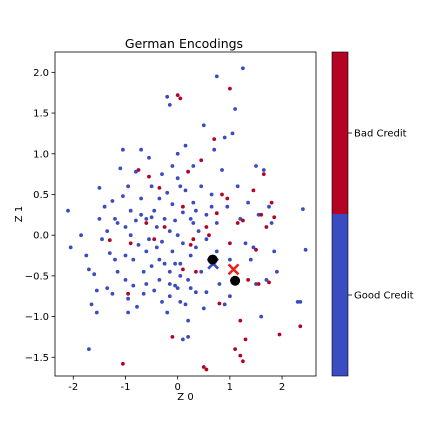 The width and height of the screenshot is (423, 423). What do you see at coordinates (125, 387) in the screenshot?
I see `x-tick-label: -1` at bounding box center [125, 387].